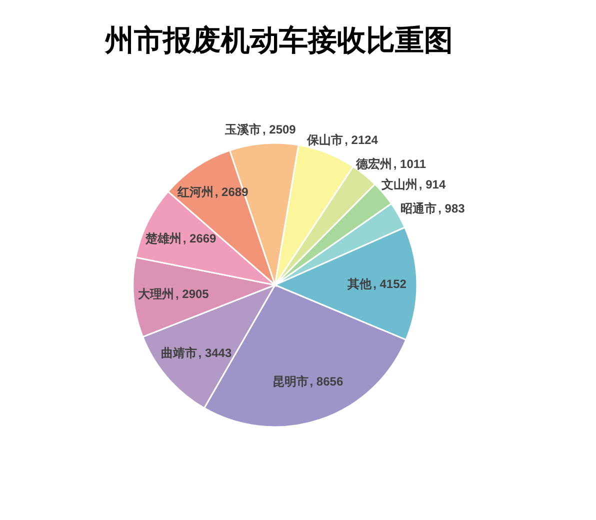  Describe the element at coordinates (361, 139) in the screenshot. I see `data-label: , 2124` at that location.